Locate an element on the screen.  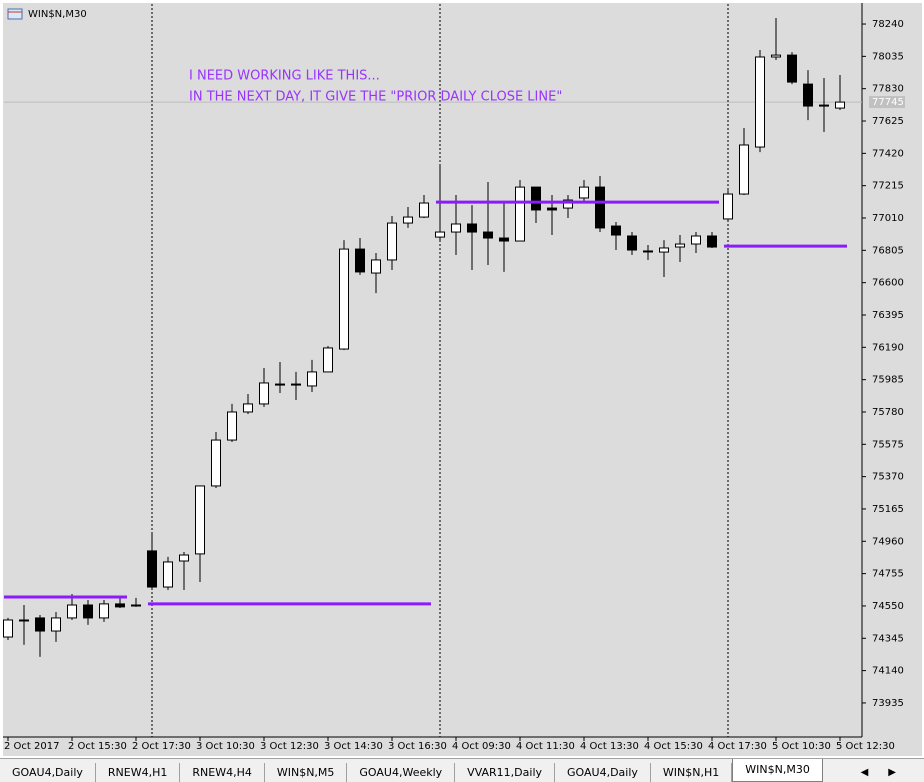
x-tick-label: 2 Oct 15:30 is located at coordinates (97, 746).